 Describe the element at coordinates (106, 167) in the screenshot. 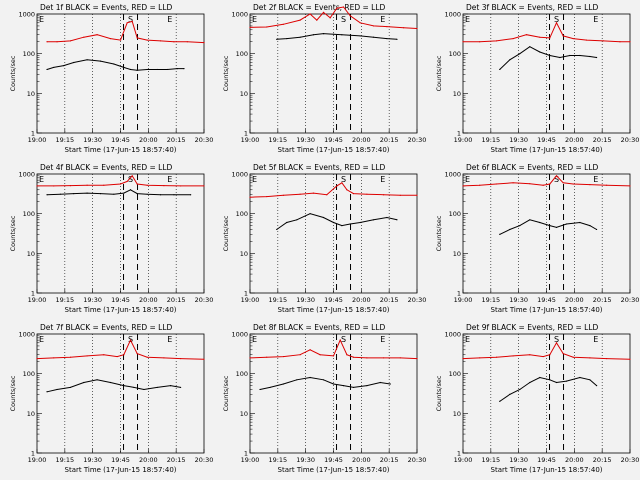

I see `chart-title: Det 4f BLACK = Events, RED = LLD` at that location.